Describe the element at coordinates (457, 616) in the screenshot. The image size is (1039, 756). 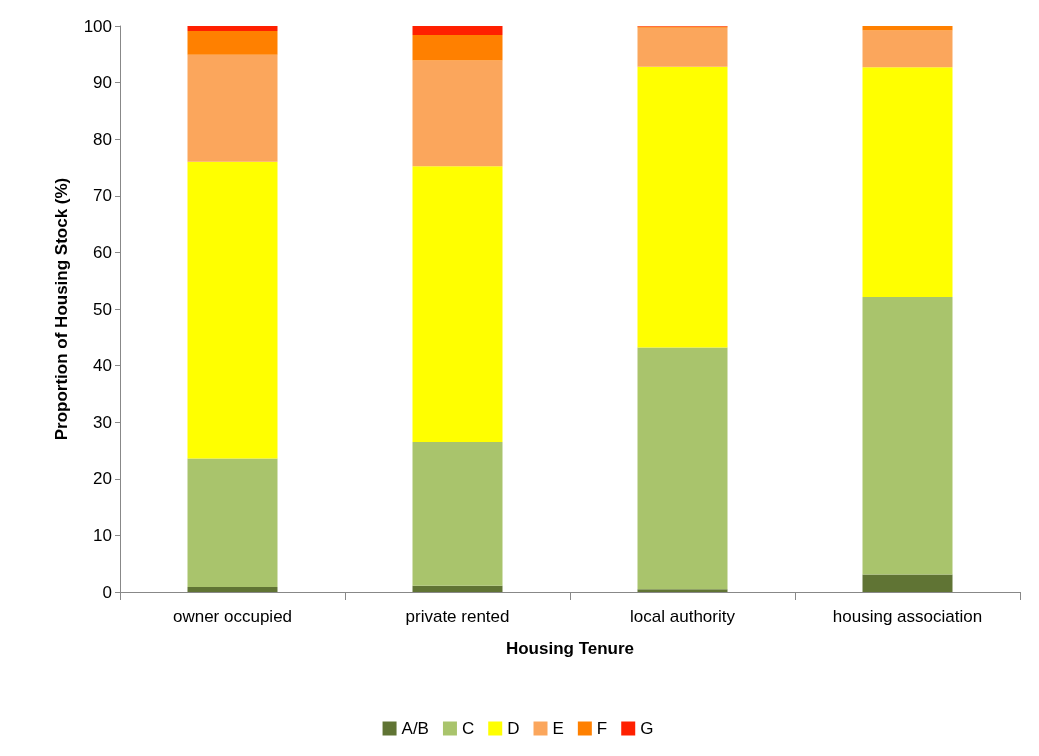
I see `x-tick-label: private rented` at that location.